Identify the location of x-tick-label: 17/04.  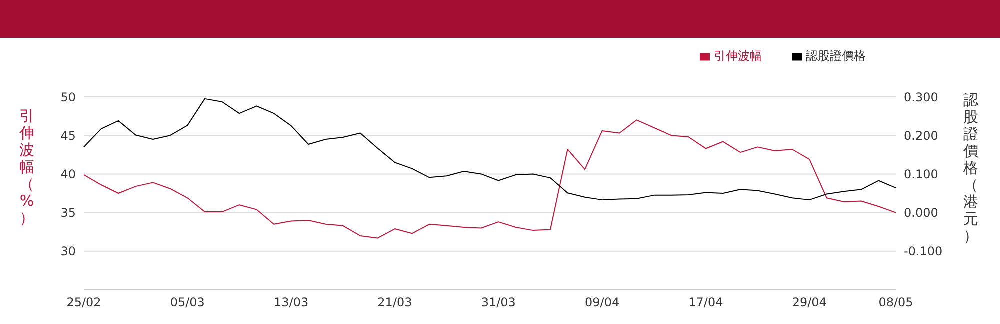
(706, 303).